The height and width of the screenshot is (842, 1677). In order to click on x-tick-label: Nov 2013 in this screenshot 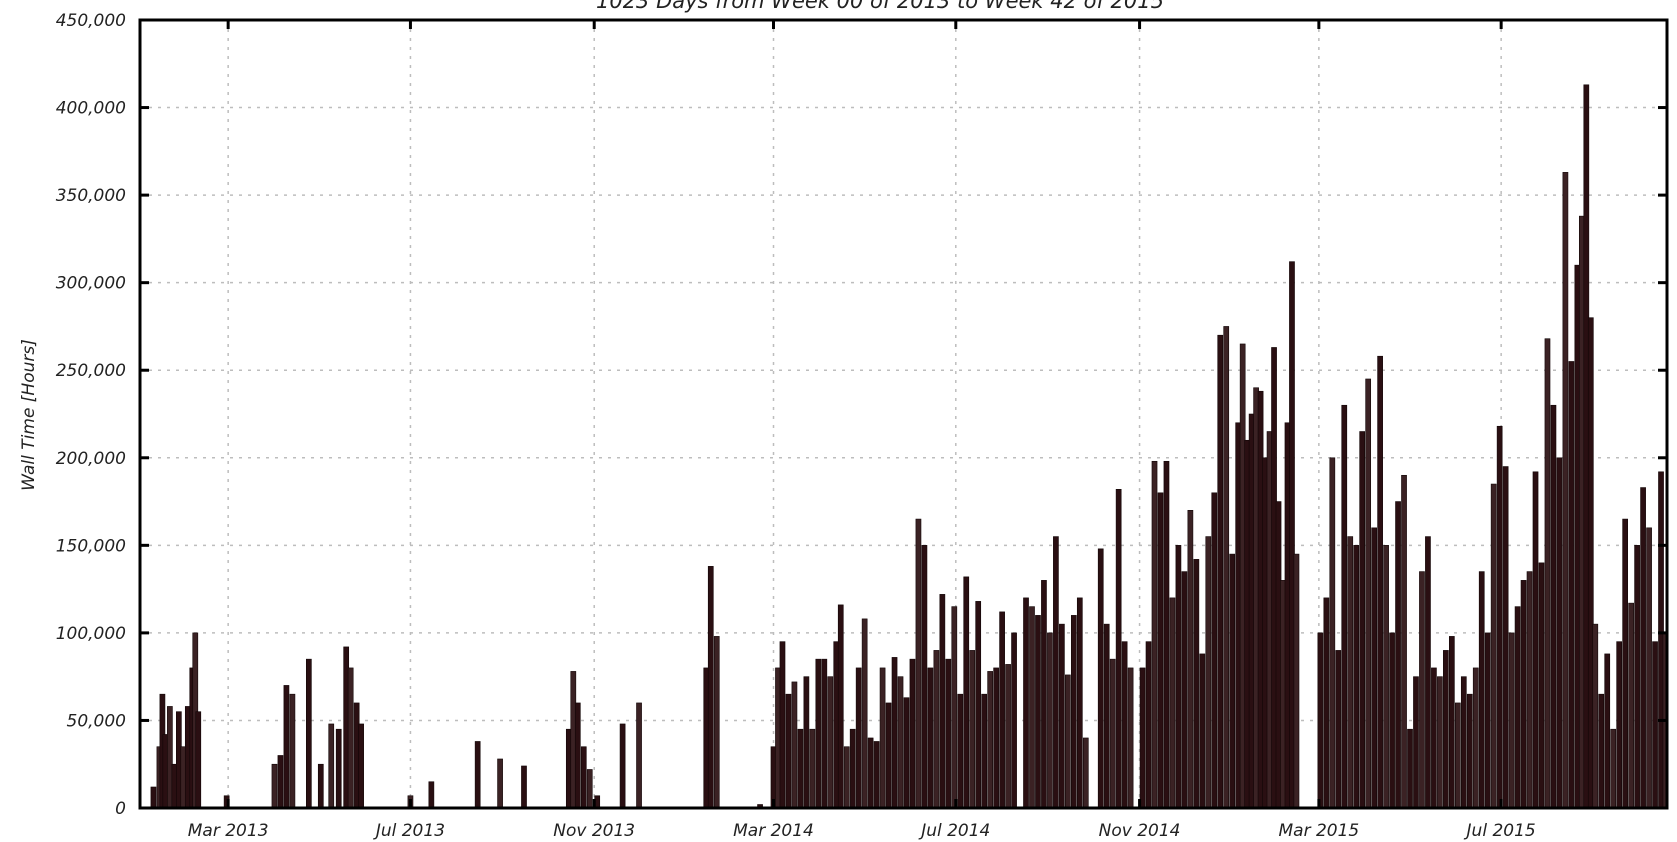, I will do `click(594, 831)`.